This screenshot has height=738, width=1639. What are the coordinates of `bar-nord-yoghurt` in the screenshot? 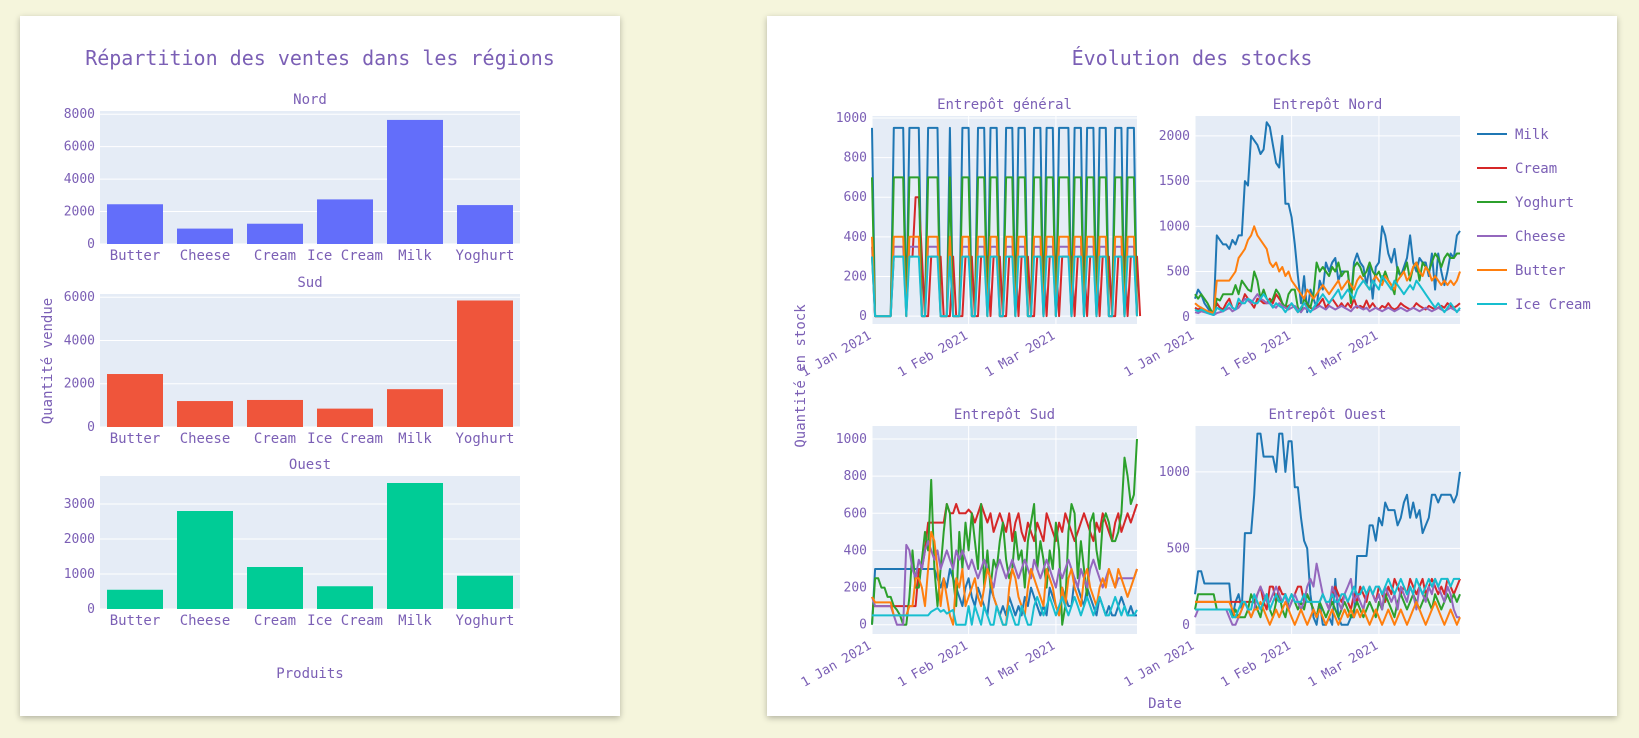 It's located at (485, 224).